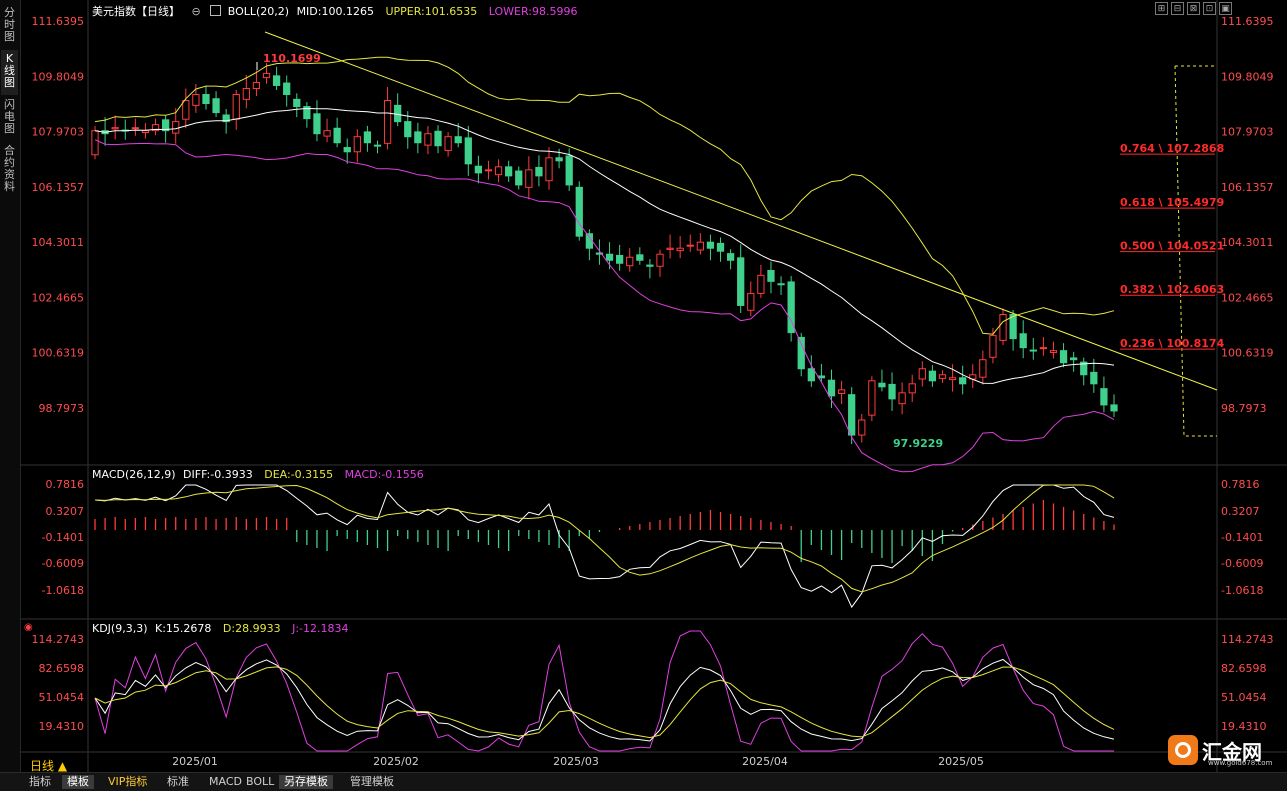  What do you see at coordinates (1193, 8) in the screenshot?
I see `grid-icon-2: ⊠` at bounding box center [1193, 8].